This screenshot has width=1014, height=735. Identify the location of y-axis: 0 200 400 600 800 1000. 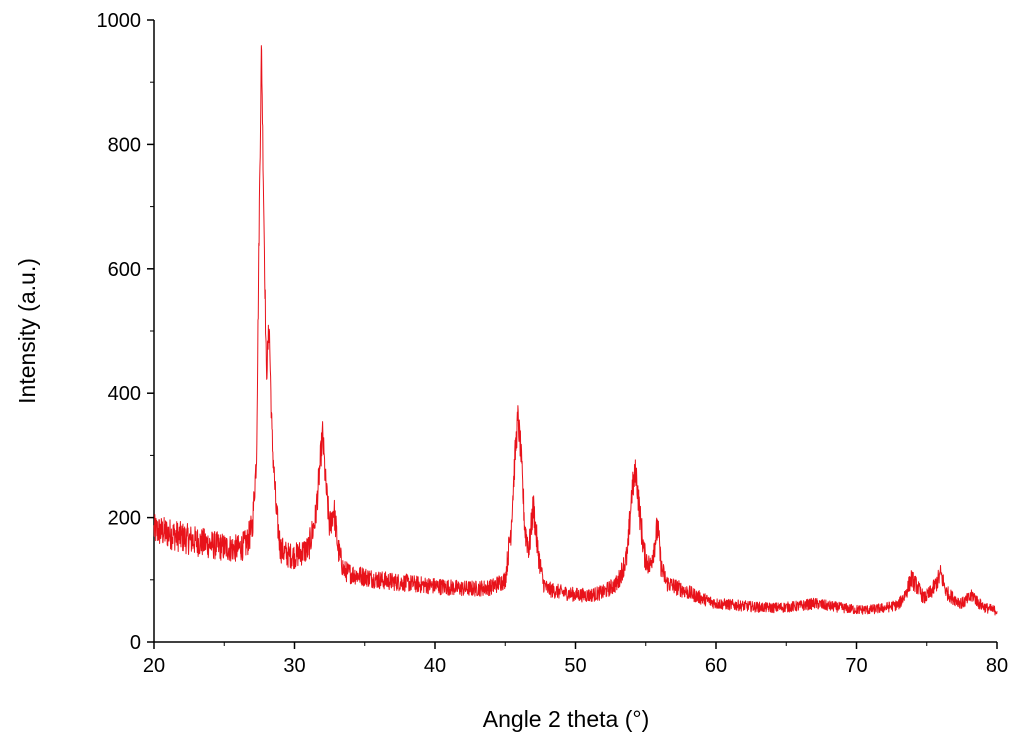
(126, 332).